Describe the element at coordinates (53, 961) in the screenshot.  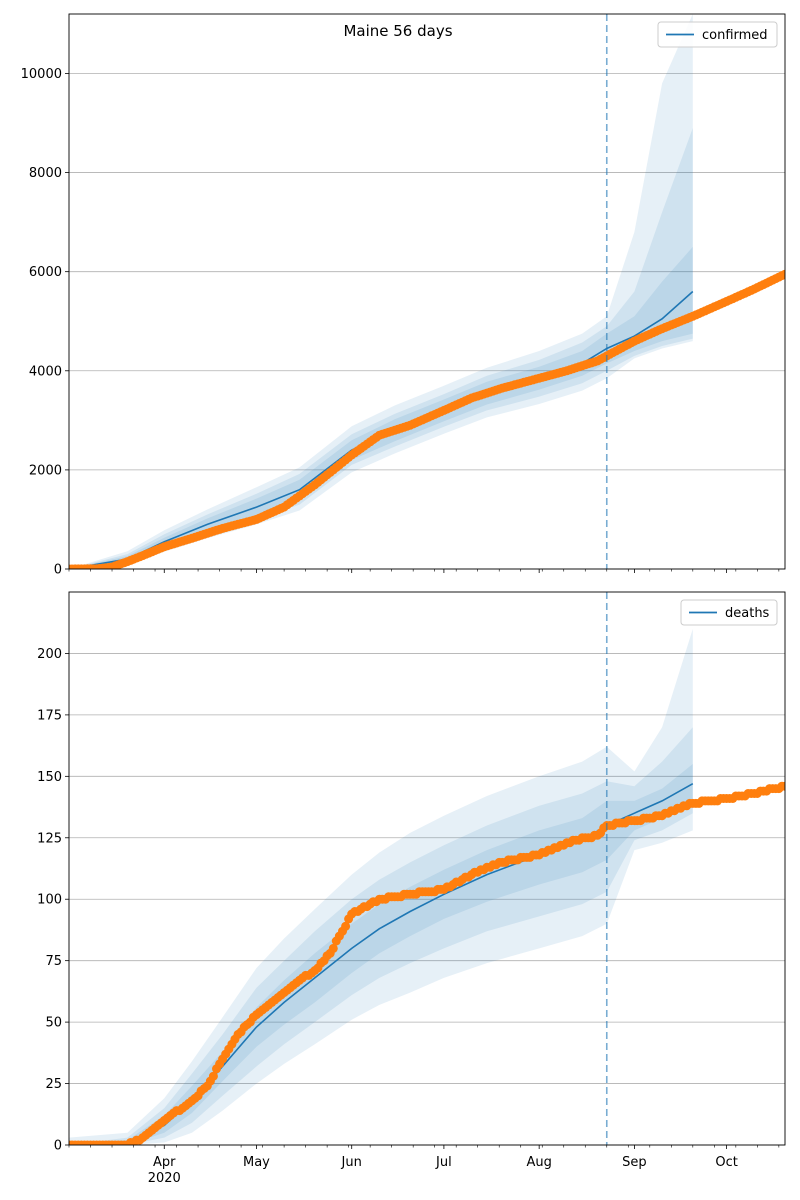
I see `y-tick-label: 75` at that location.